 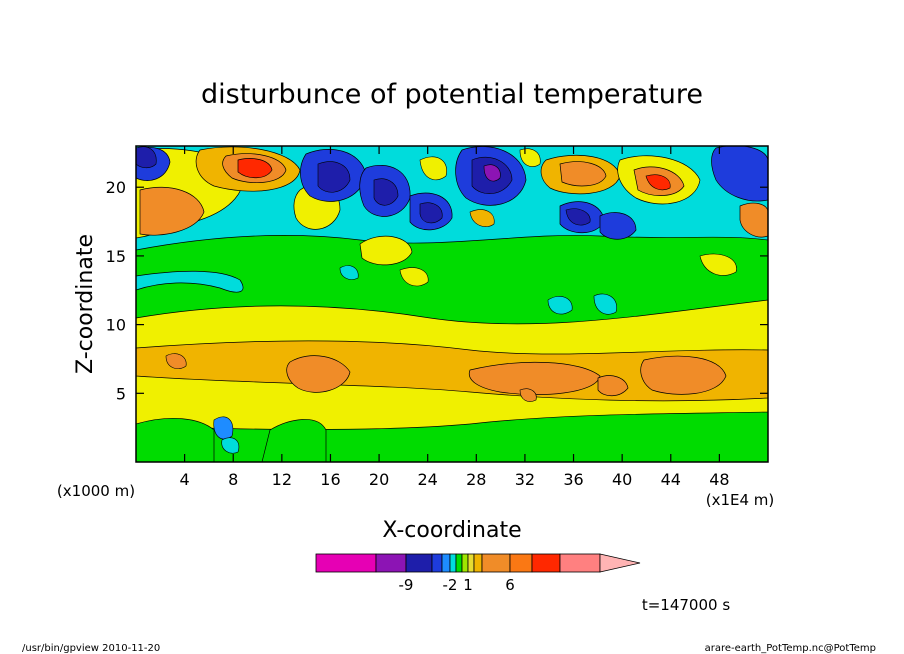 I want to click on colorbar-arrow, so click(x=620, y=563).